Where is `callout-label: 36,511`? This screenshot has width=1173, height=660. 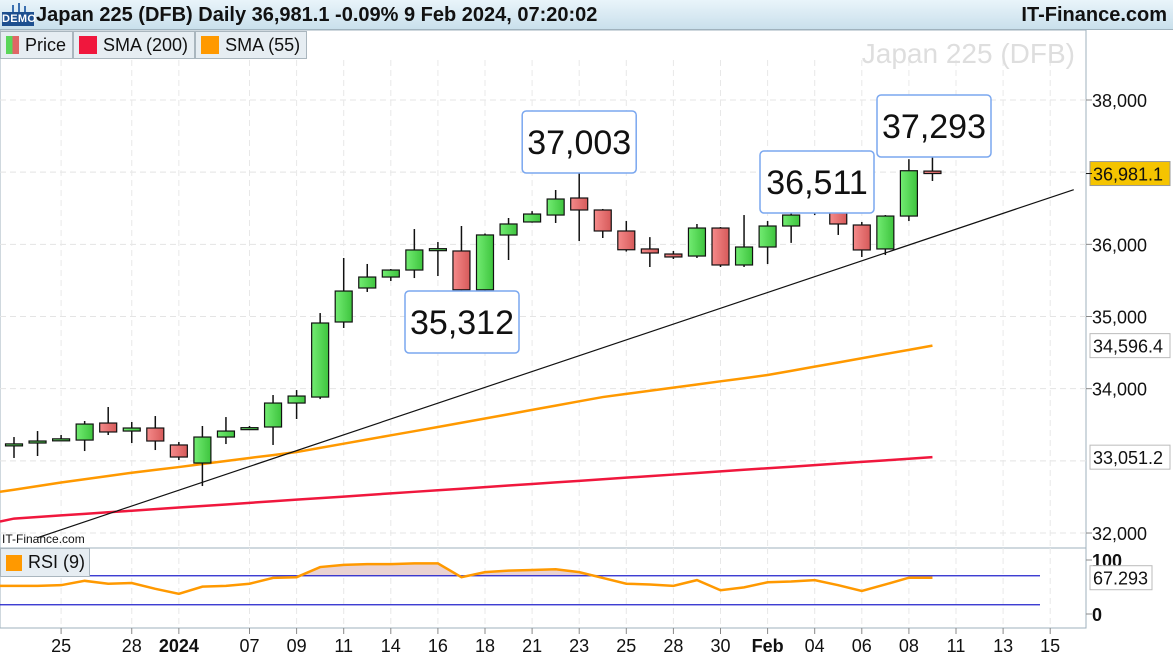 callout-label: 36,511 is located at coordinates (816, 183).